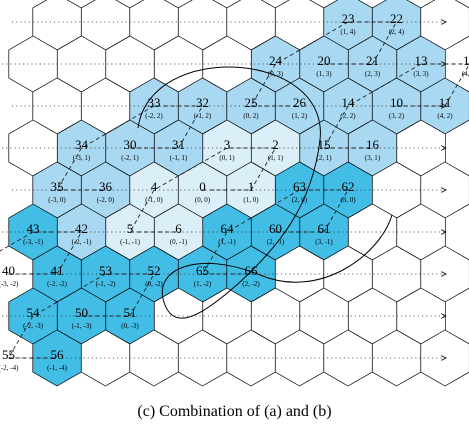 Image resolution: width=469 pixels, height=435 pixels. What do you see at coordinates (130, 228) in the screenshot?
I see `cell-id-label: 5` at bounding box center [130, 228].